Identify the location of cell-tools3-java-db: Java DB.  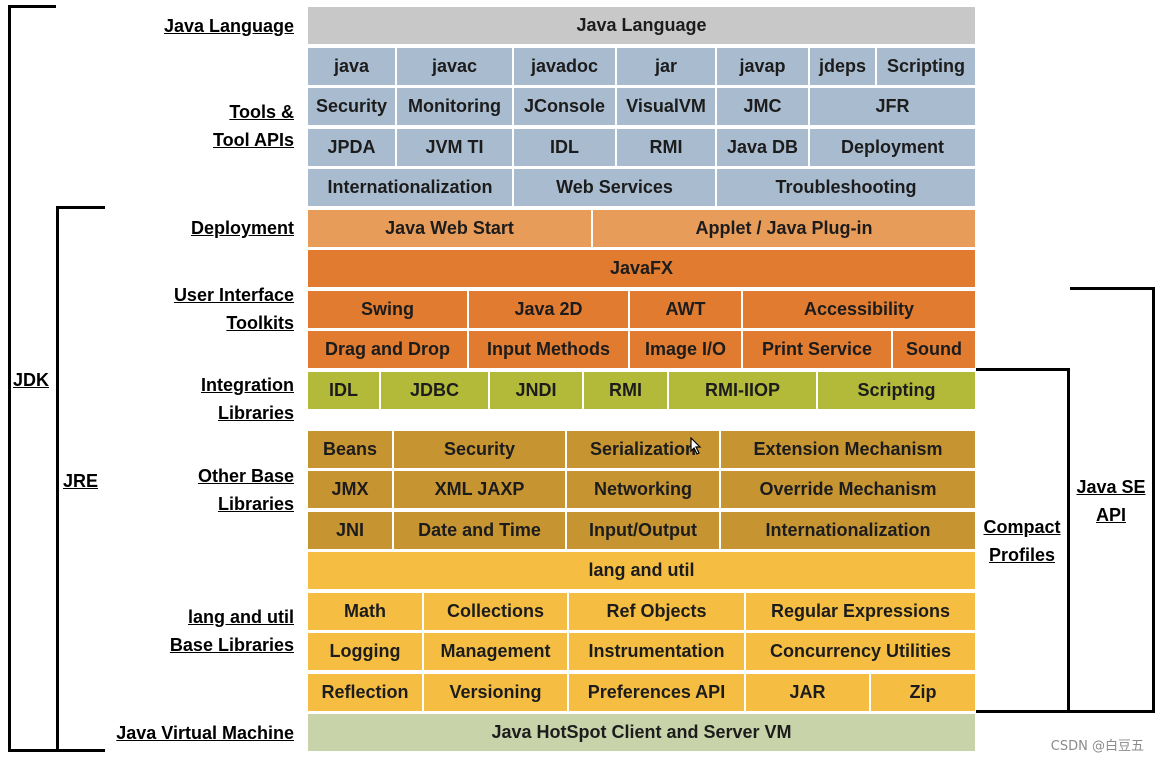
(762, 147).